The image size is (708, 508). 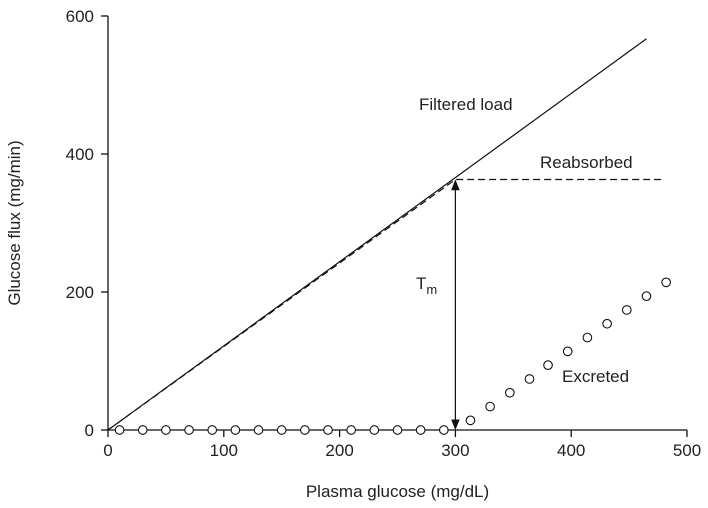 I want to click on x-tick-label: 400, so click(x=571, y=450).